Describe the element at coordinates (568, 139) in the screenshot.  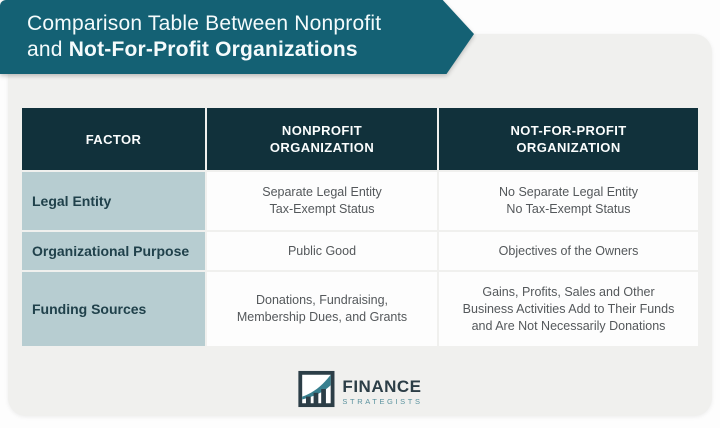
I see `column-header-not-for-profit: NOT-FOR-PROFIT ORGANIZATION` at that location.